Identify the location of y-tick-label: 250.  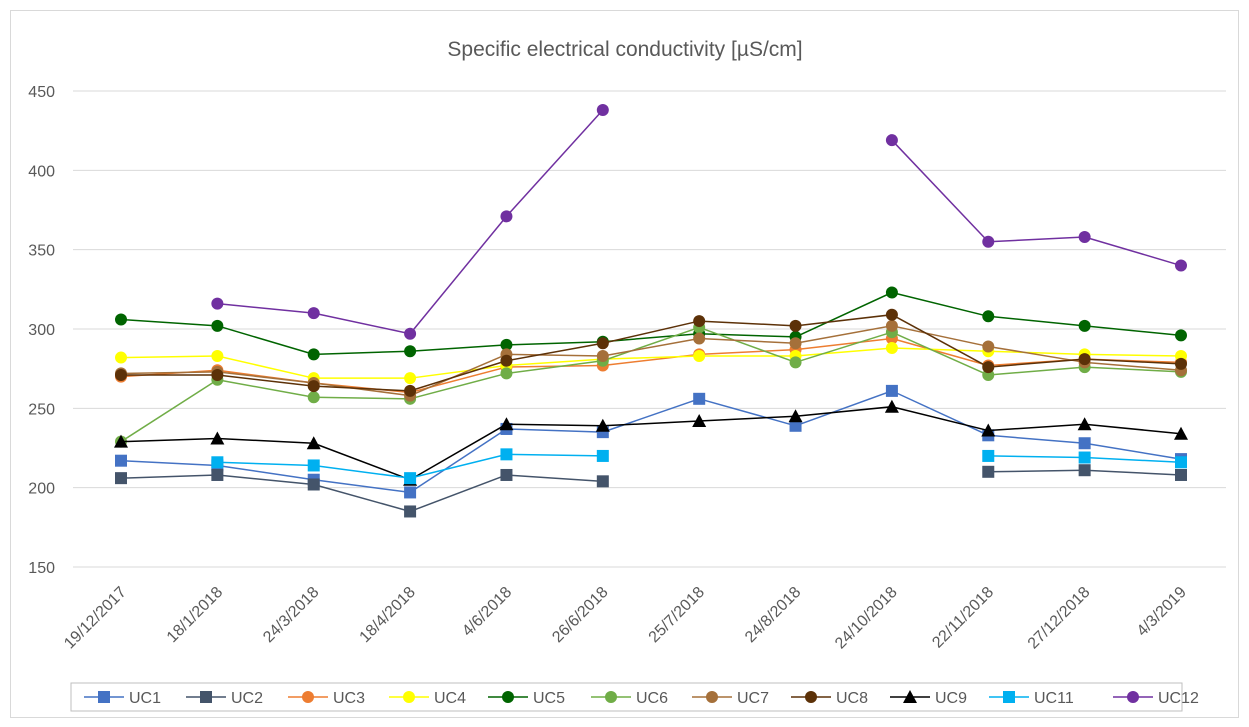
(41, 409).